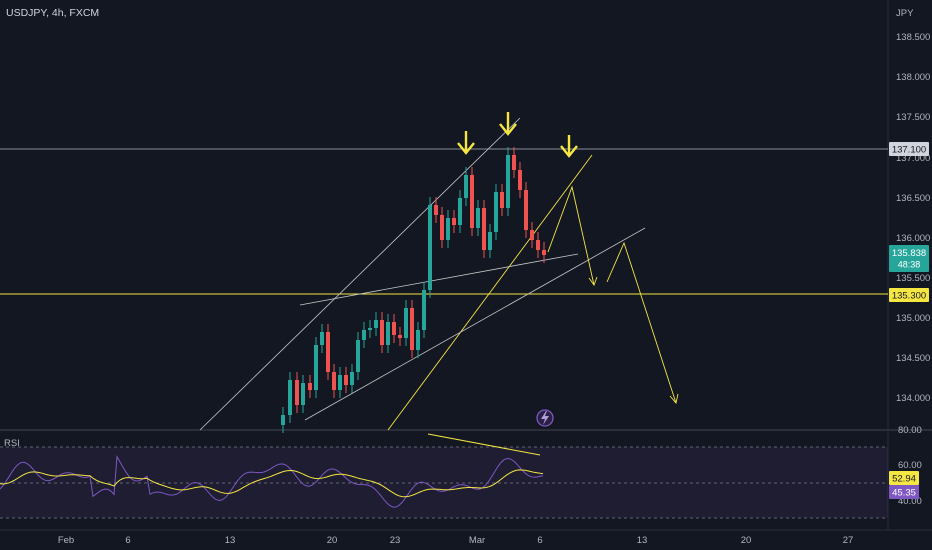  I want to click on support-price-text: 135.300, so click(909, 296).